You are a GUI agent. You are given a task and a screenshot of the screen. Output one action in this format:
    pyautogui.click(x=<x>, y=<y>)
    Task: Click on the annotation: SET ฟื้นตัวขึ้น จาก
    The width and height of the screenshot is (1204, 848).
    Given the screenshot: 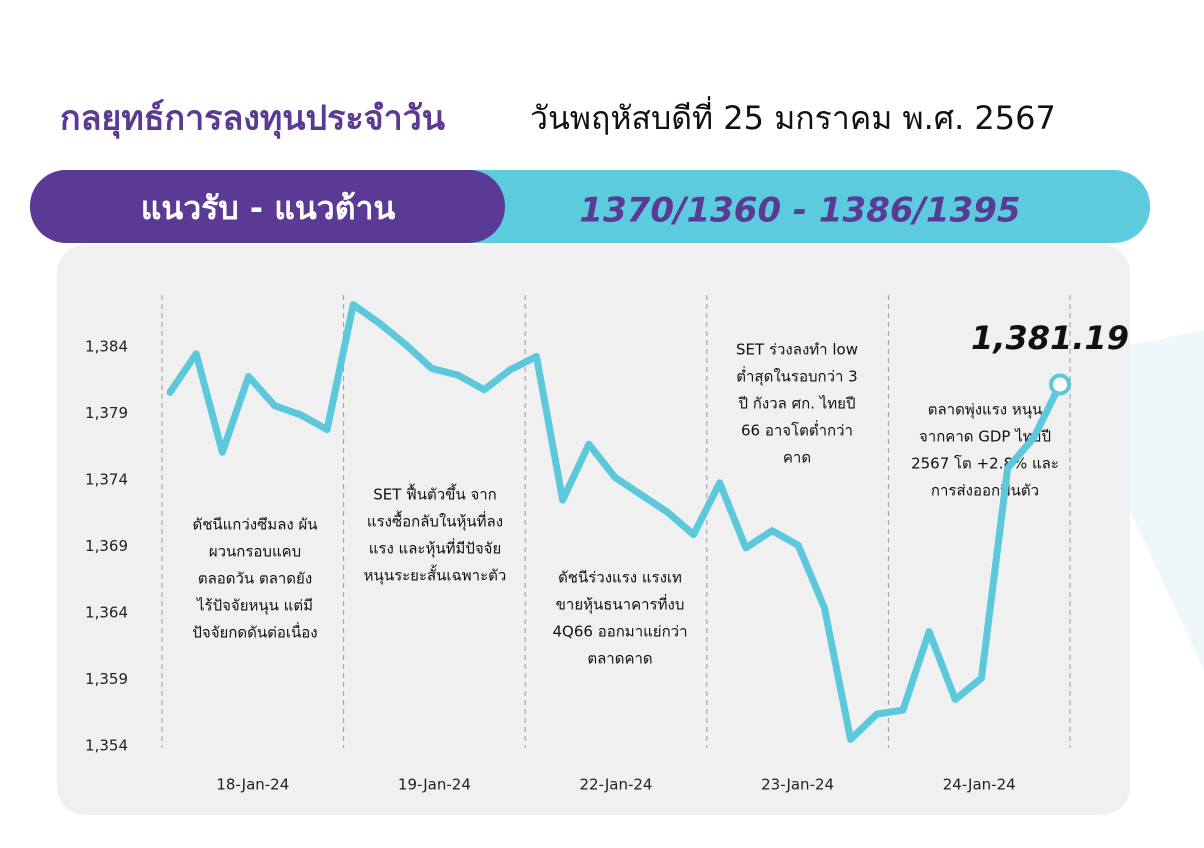 What is the action you would take?
    pyautogui.click(x=435, y=494)
    